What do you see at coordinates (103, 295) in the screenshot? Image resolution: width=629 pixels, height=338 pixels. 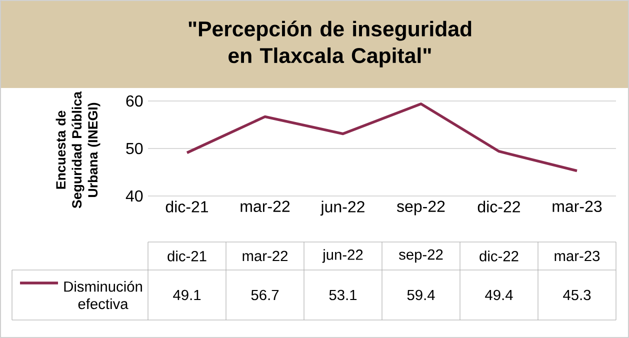 I see `legend-label: Disminución efectiva` at bounding box center [103, 295].